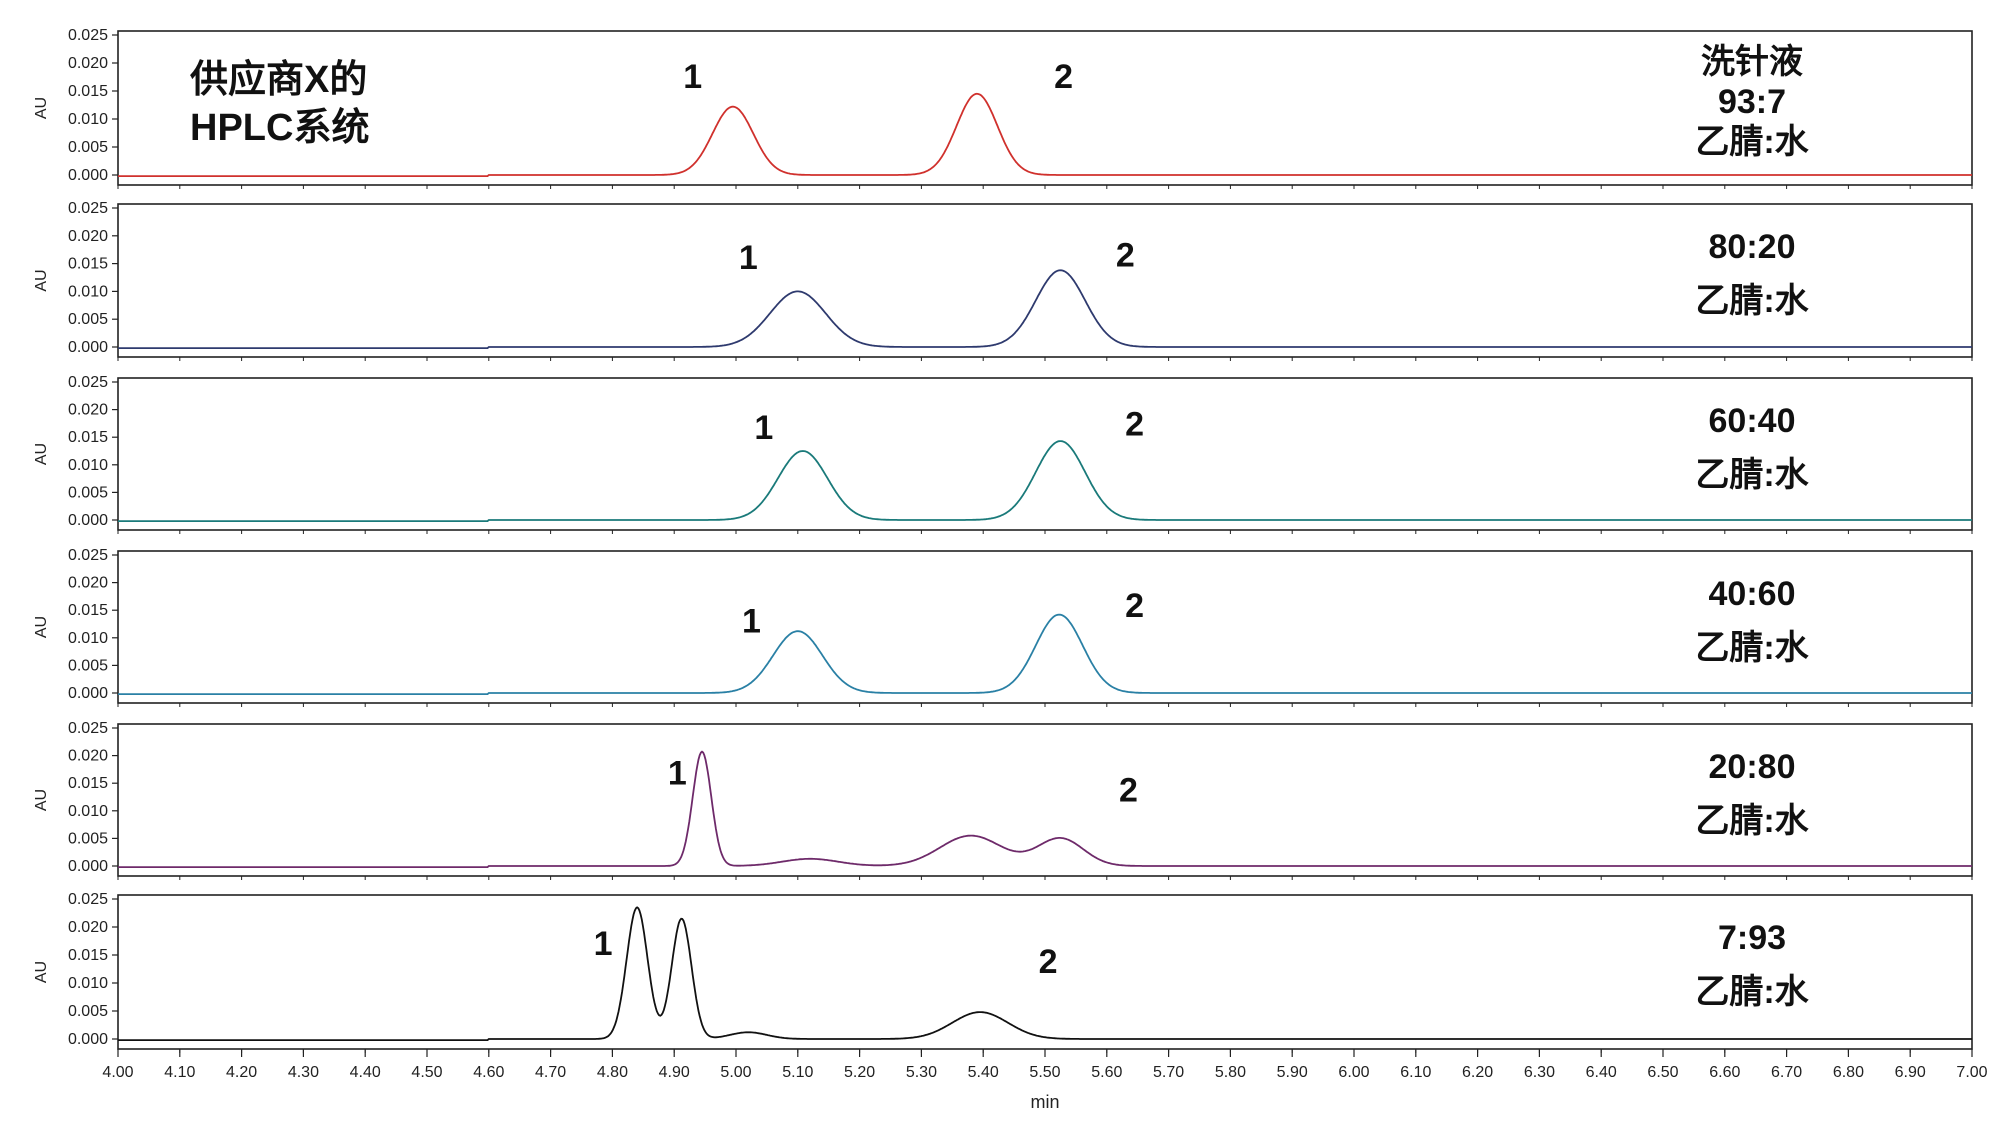  Describe the element at coordinates (859, 1072) in the screenshot. I see `x-tick-label: 5.20` at that location.